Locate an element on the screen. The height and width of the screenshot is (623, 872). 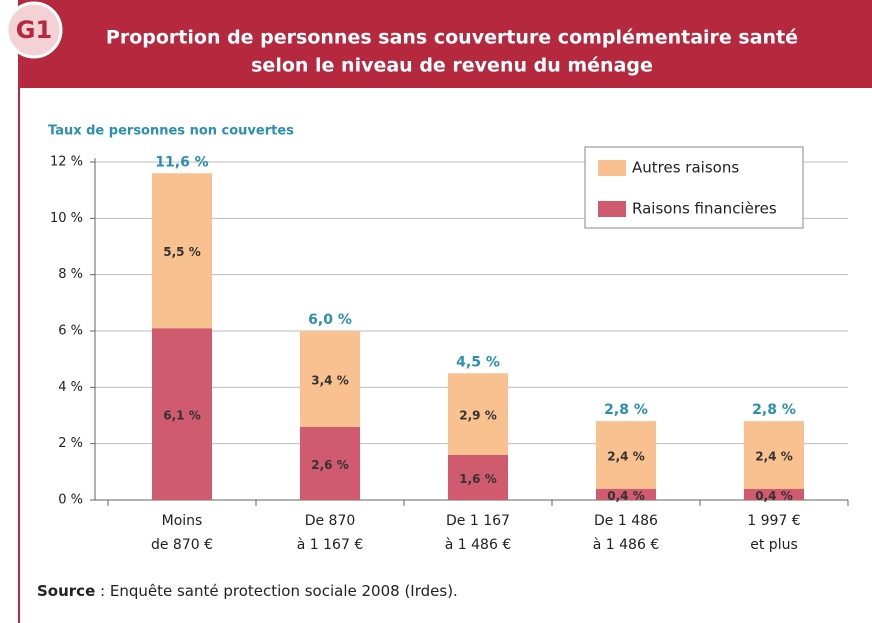
legend-label: Autres raisons is located at coordinates (685, 168).